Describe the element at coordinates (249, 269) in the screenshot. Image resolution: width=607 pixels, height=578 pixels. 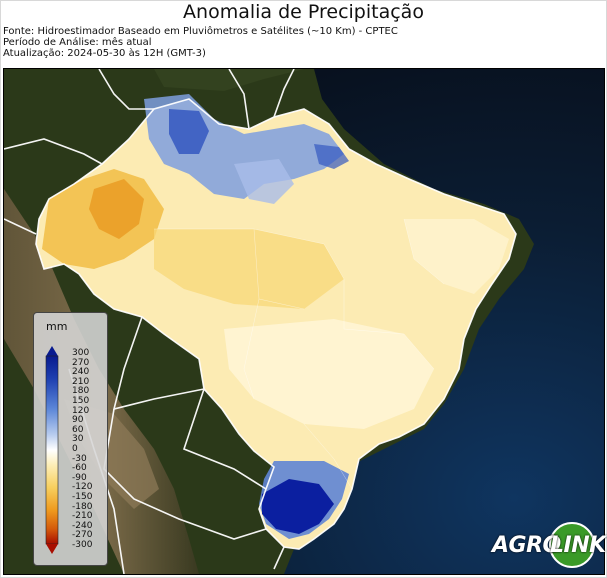
I see `central-dry-zone` at that location.